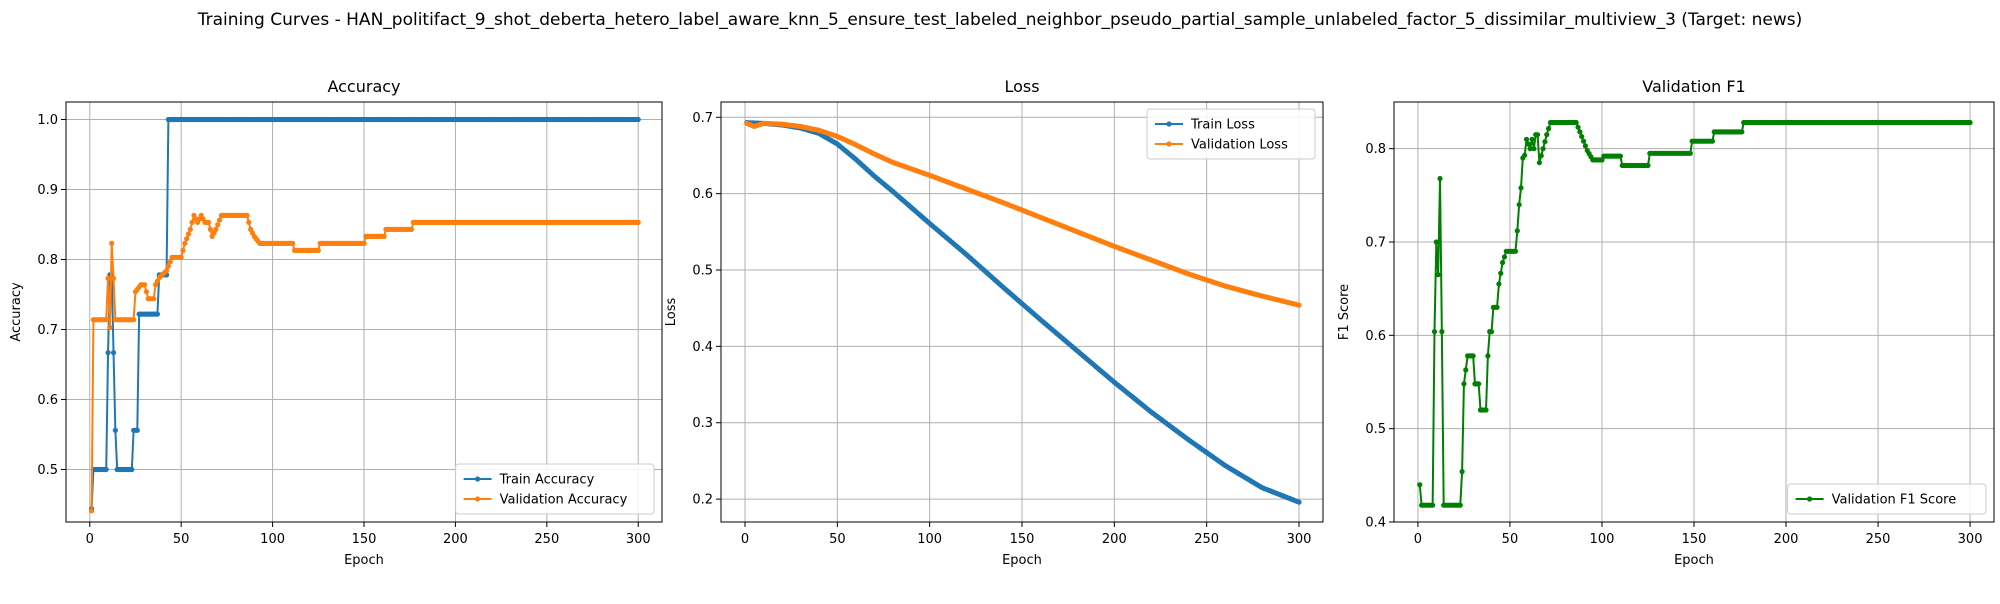 The width and height of the screenshot is (2000, 604). What do you see at coordinates (1222, 125) in the screenshot?
I see `legend-label: Train Loss` at bounding box center [1222, 125].